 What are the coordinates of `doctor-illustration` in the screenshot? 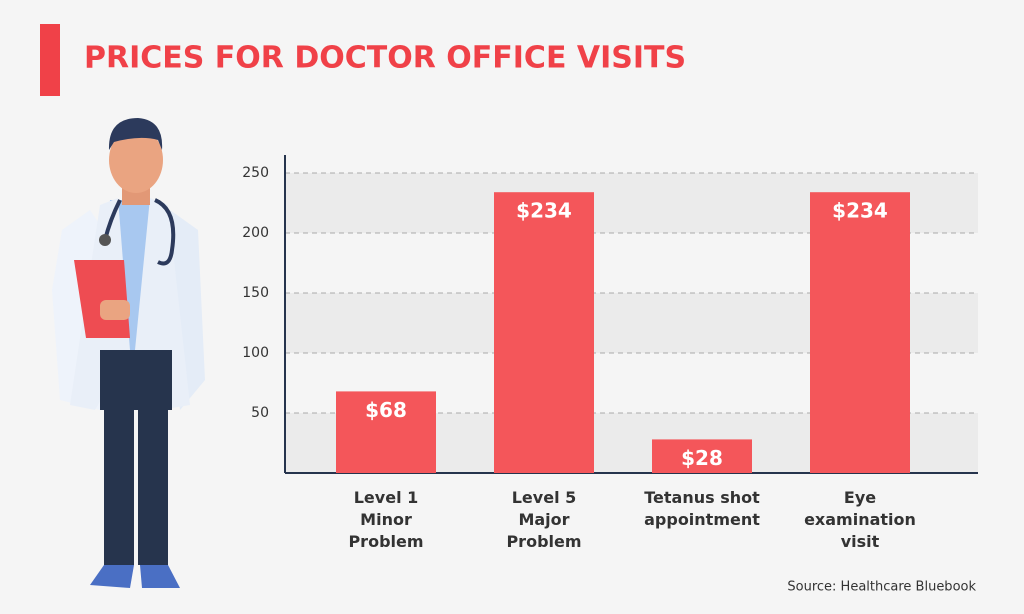 It's located at (128, 353).